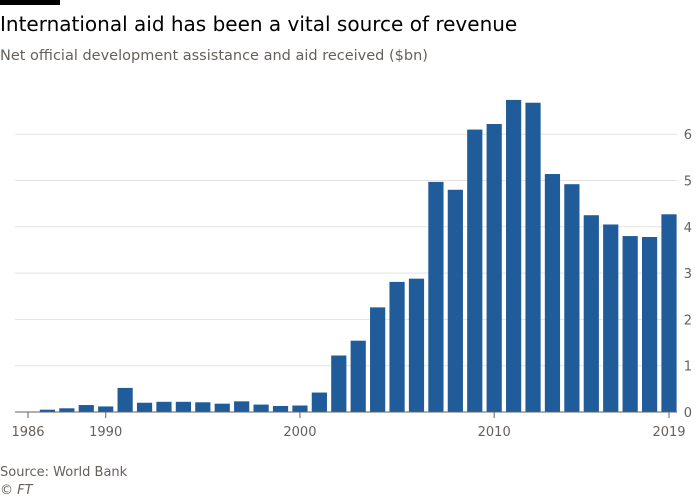 This screenshot has width=700, height=500. What do you see at coordinates (688, 413) in the screenshot?
I see `y-tick-label: 0` at bounding box center [688, 413].